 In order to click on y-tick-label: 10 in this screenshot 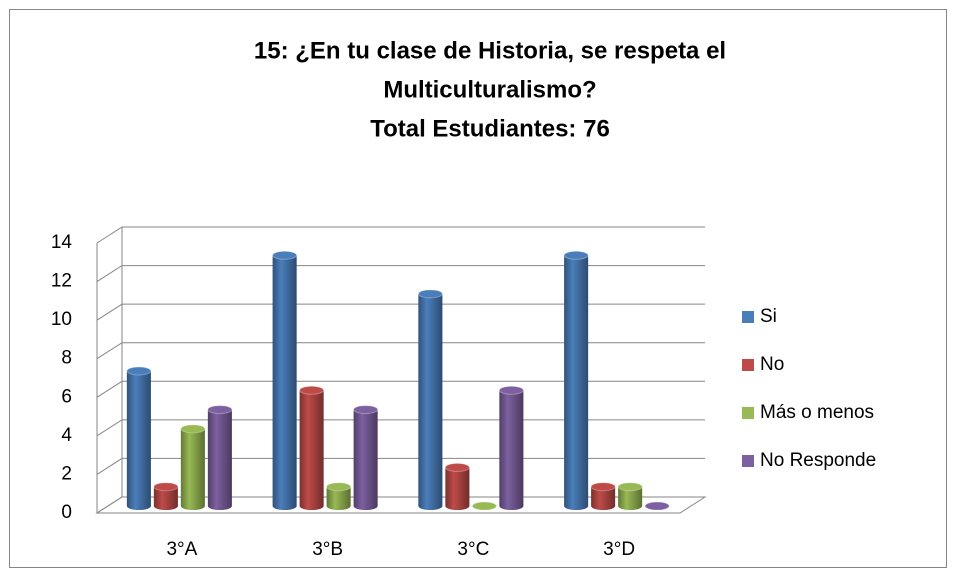, I will do `click(61, 319)`.